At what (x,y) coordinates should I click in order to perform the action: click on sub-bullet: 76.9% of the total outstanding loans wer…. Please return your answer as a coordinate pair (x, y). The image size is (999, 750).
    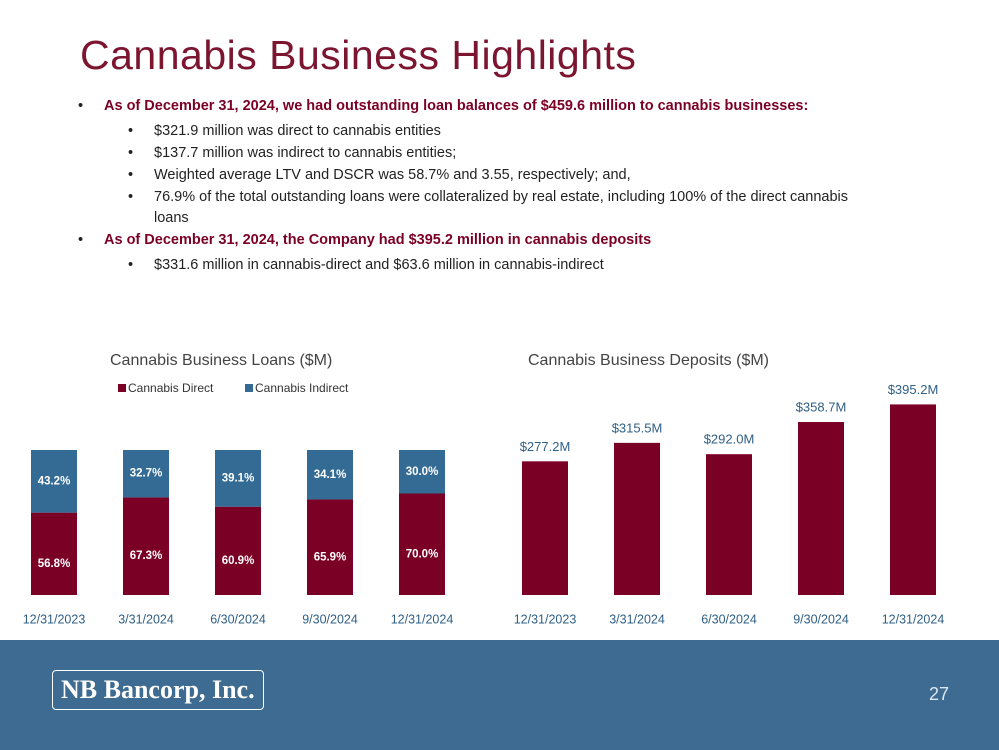
    Looking at the image, I should click on (491, 208).